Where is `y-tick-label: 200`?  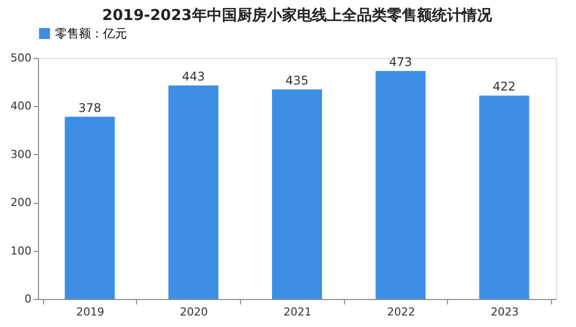 y-tick-label: 200 is located at coordinates (21, 203).